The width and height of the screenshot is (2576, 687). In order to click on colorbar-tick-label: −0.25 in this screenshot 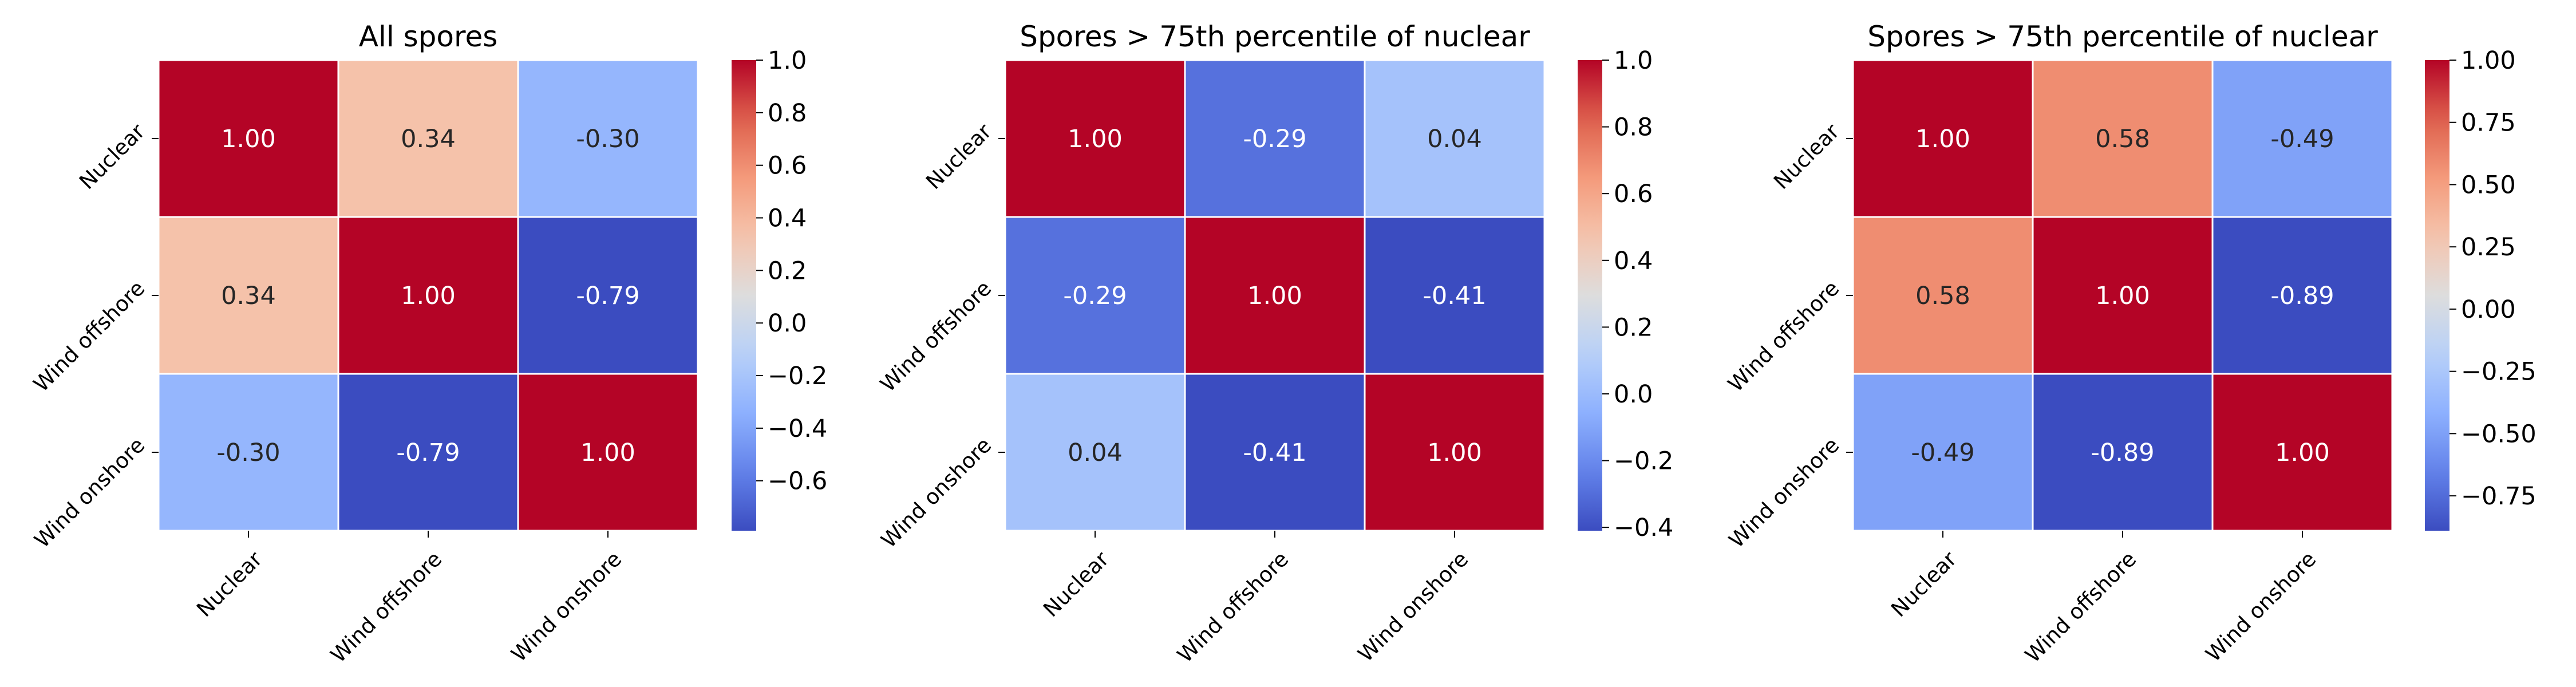, I will do `click(2499, 372)`.